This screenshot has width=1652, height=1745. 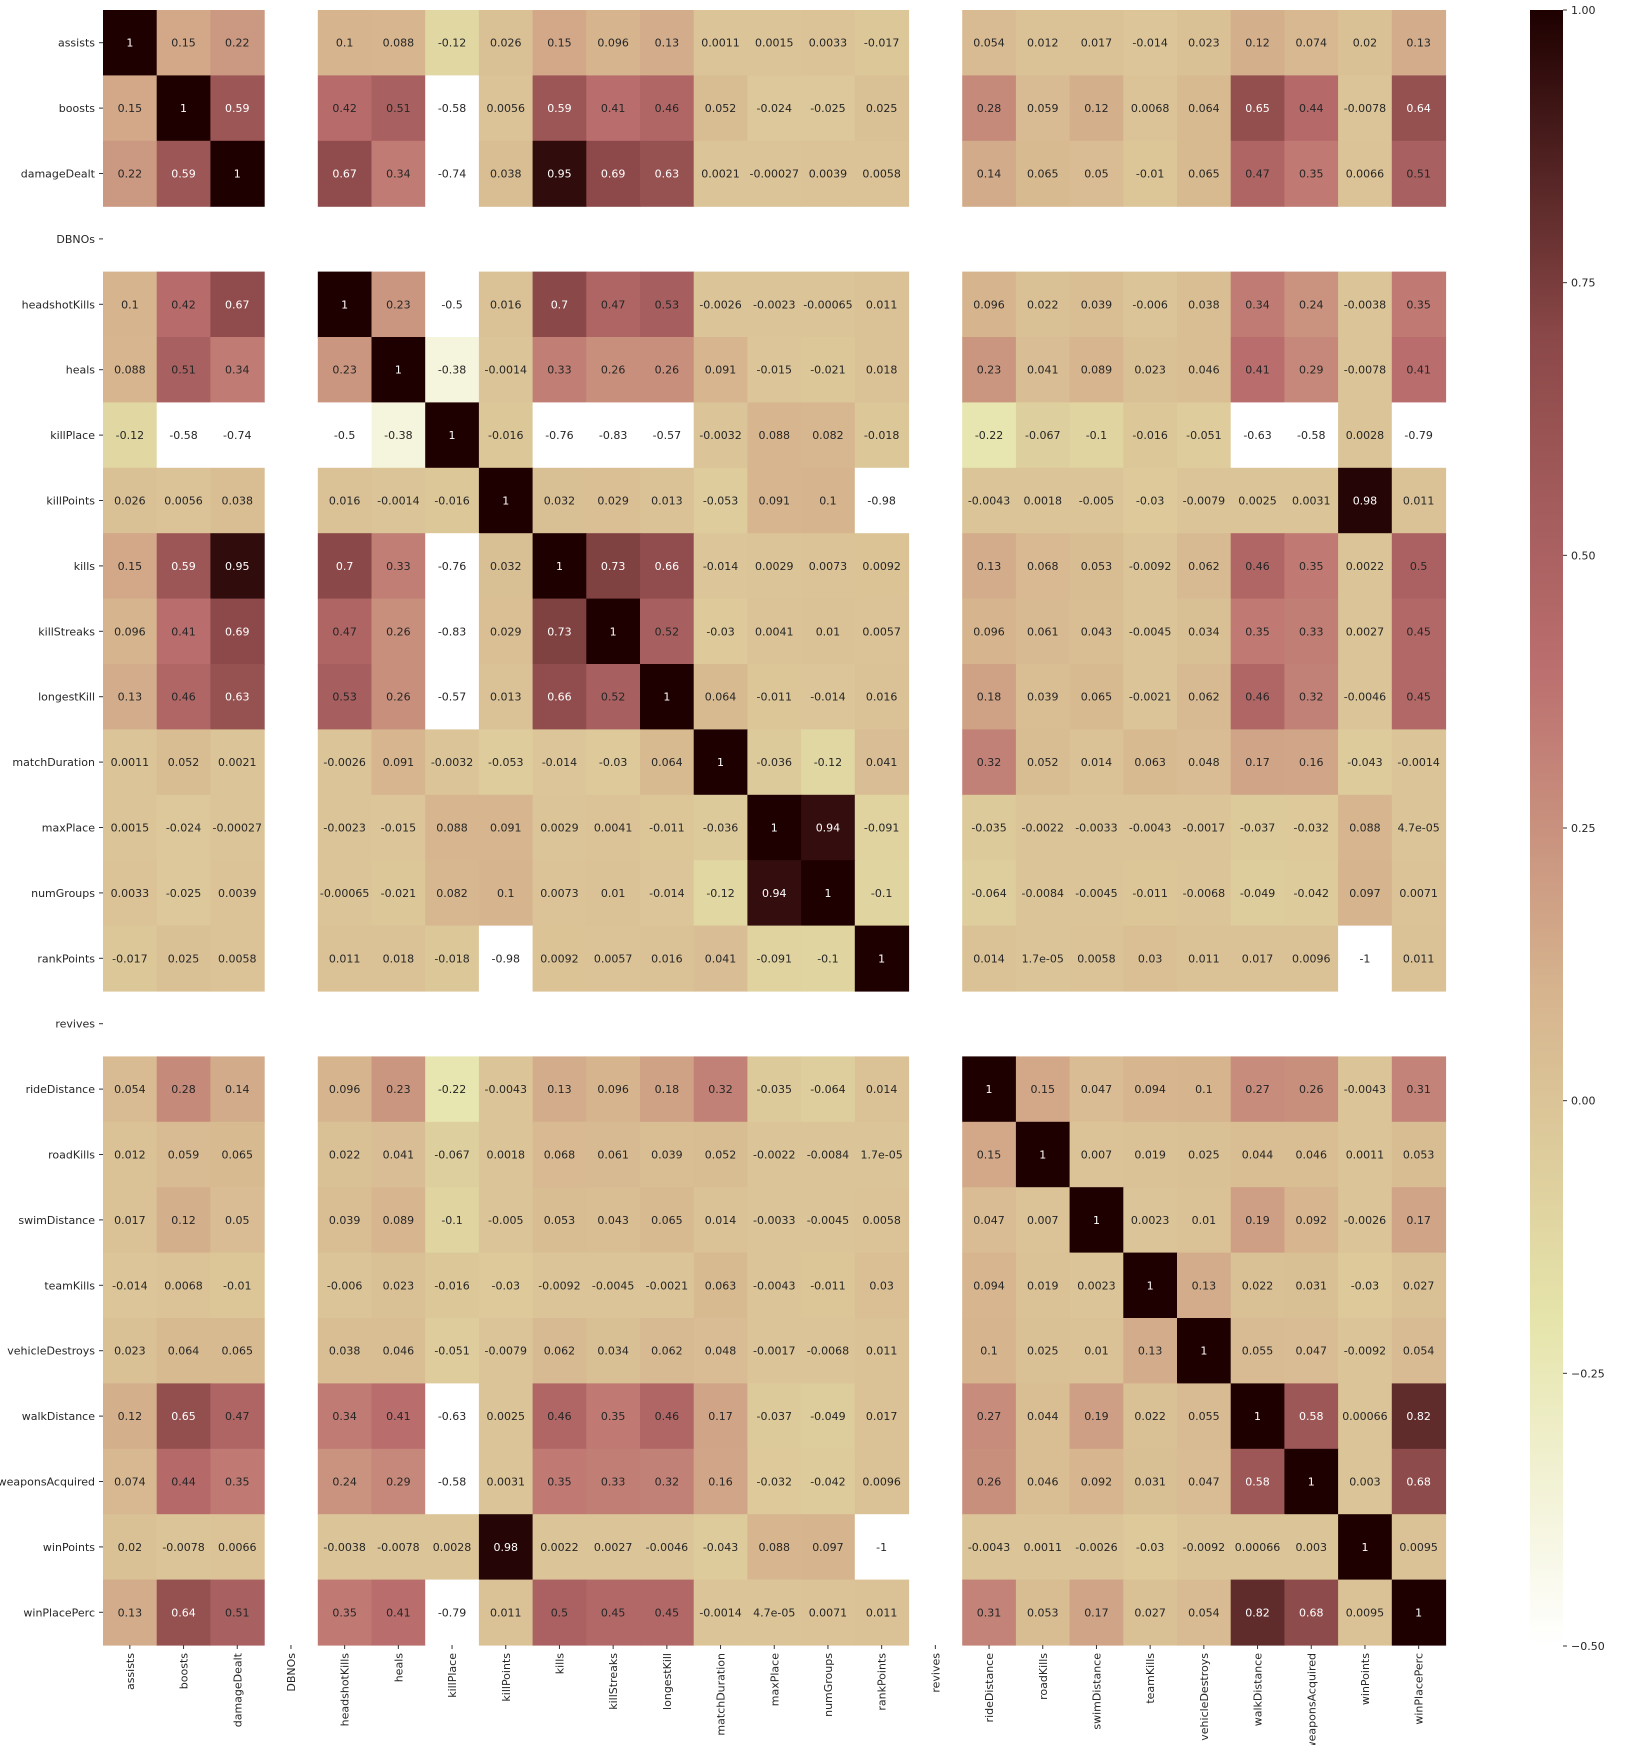 What do you see at coordinates (1150, 958) in the screenshot?
I see `cell-annotation: 0.03` at bounding box center [1150, 958].